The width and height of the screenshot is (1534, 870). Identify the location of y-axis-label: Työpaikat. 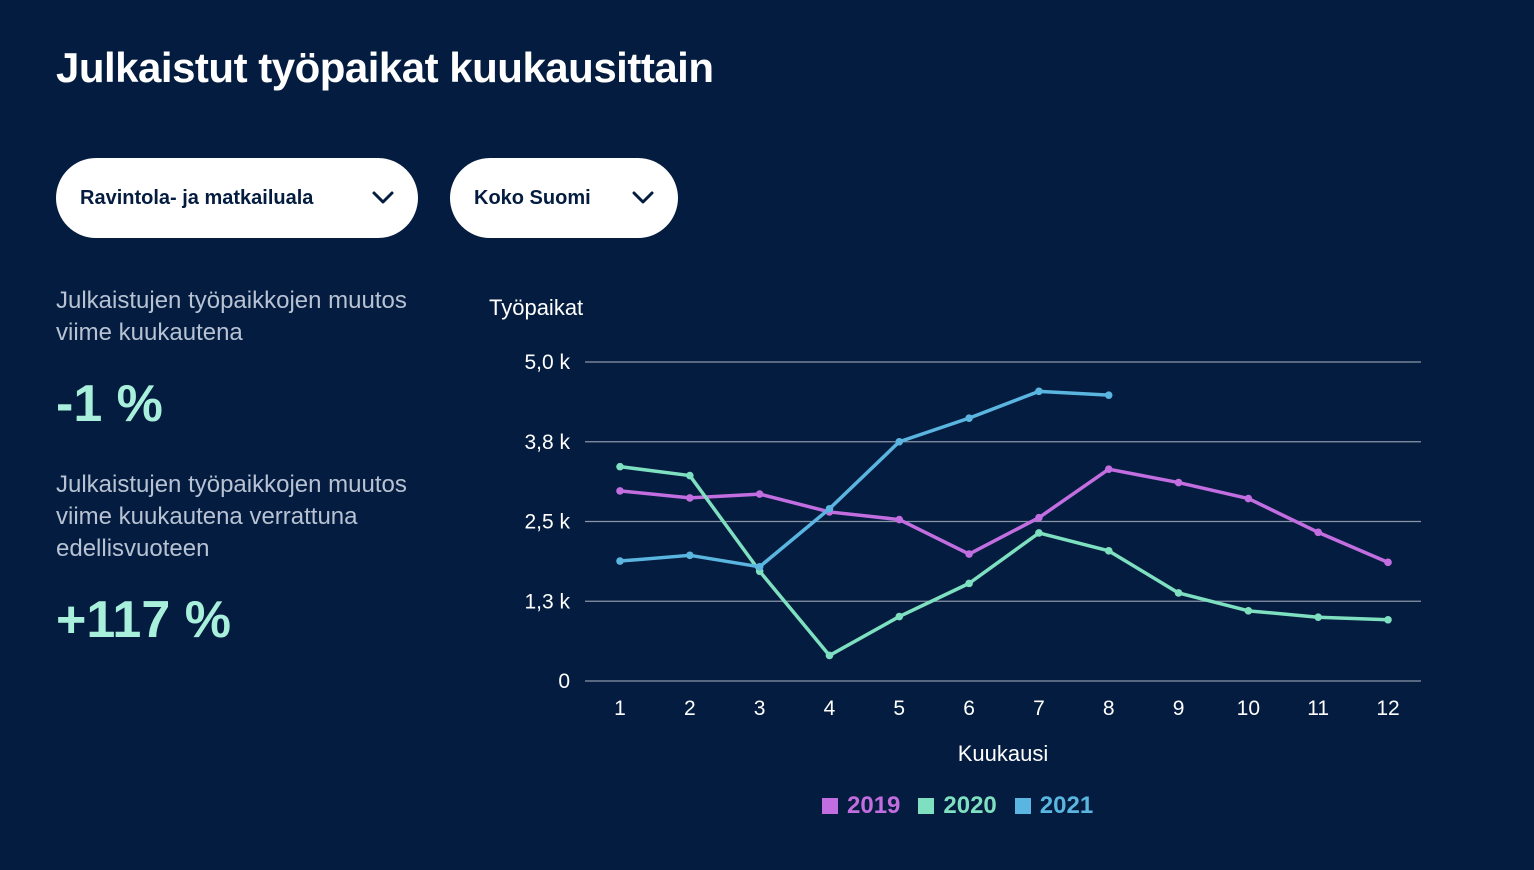
(536, 307).